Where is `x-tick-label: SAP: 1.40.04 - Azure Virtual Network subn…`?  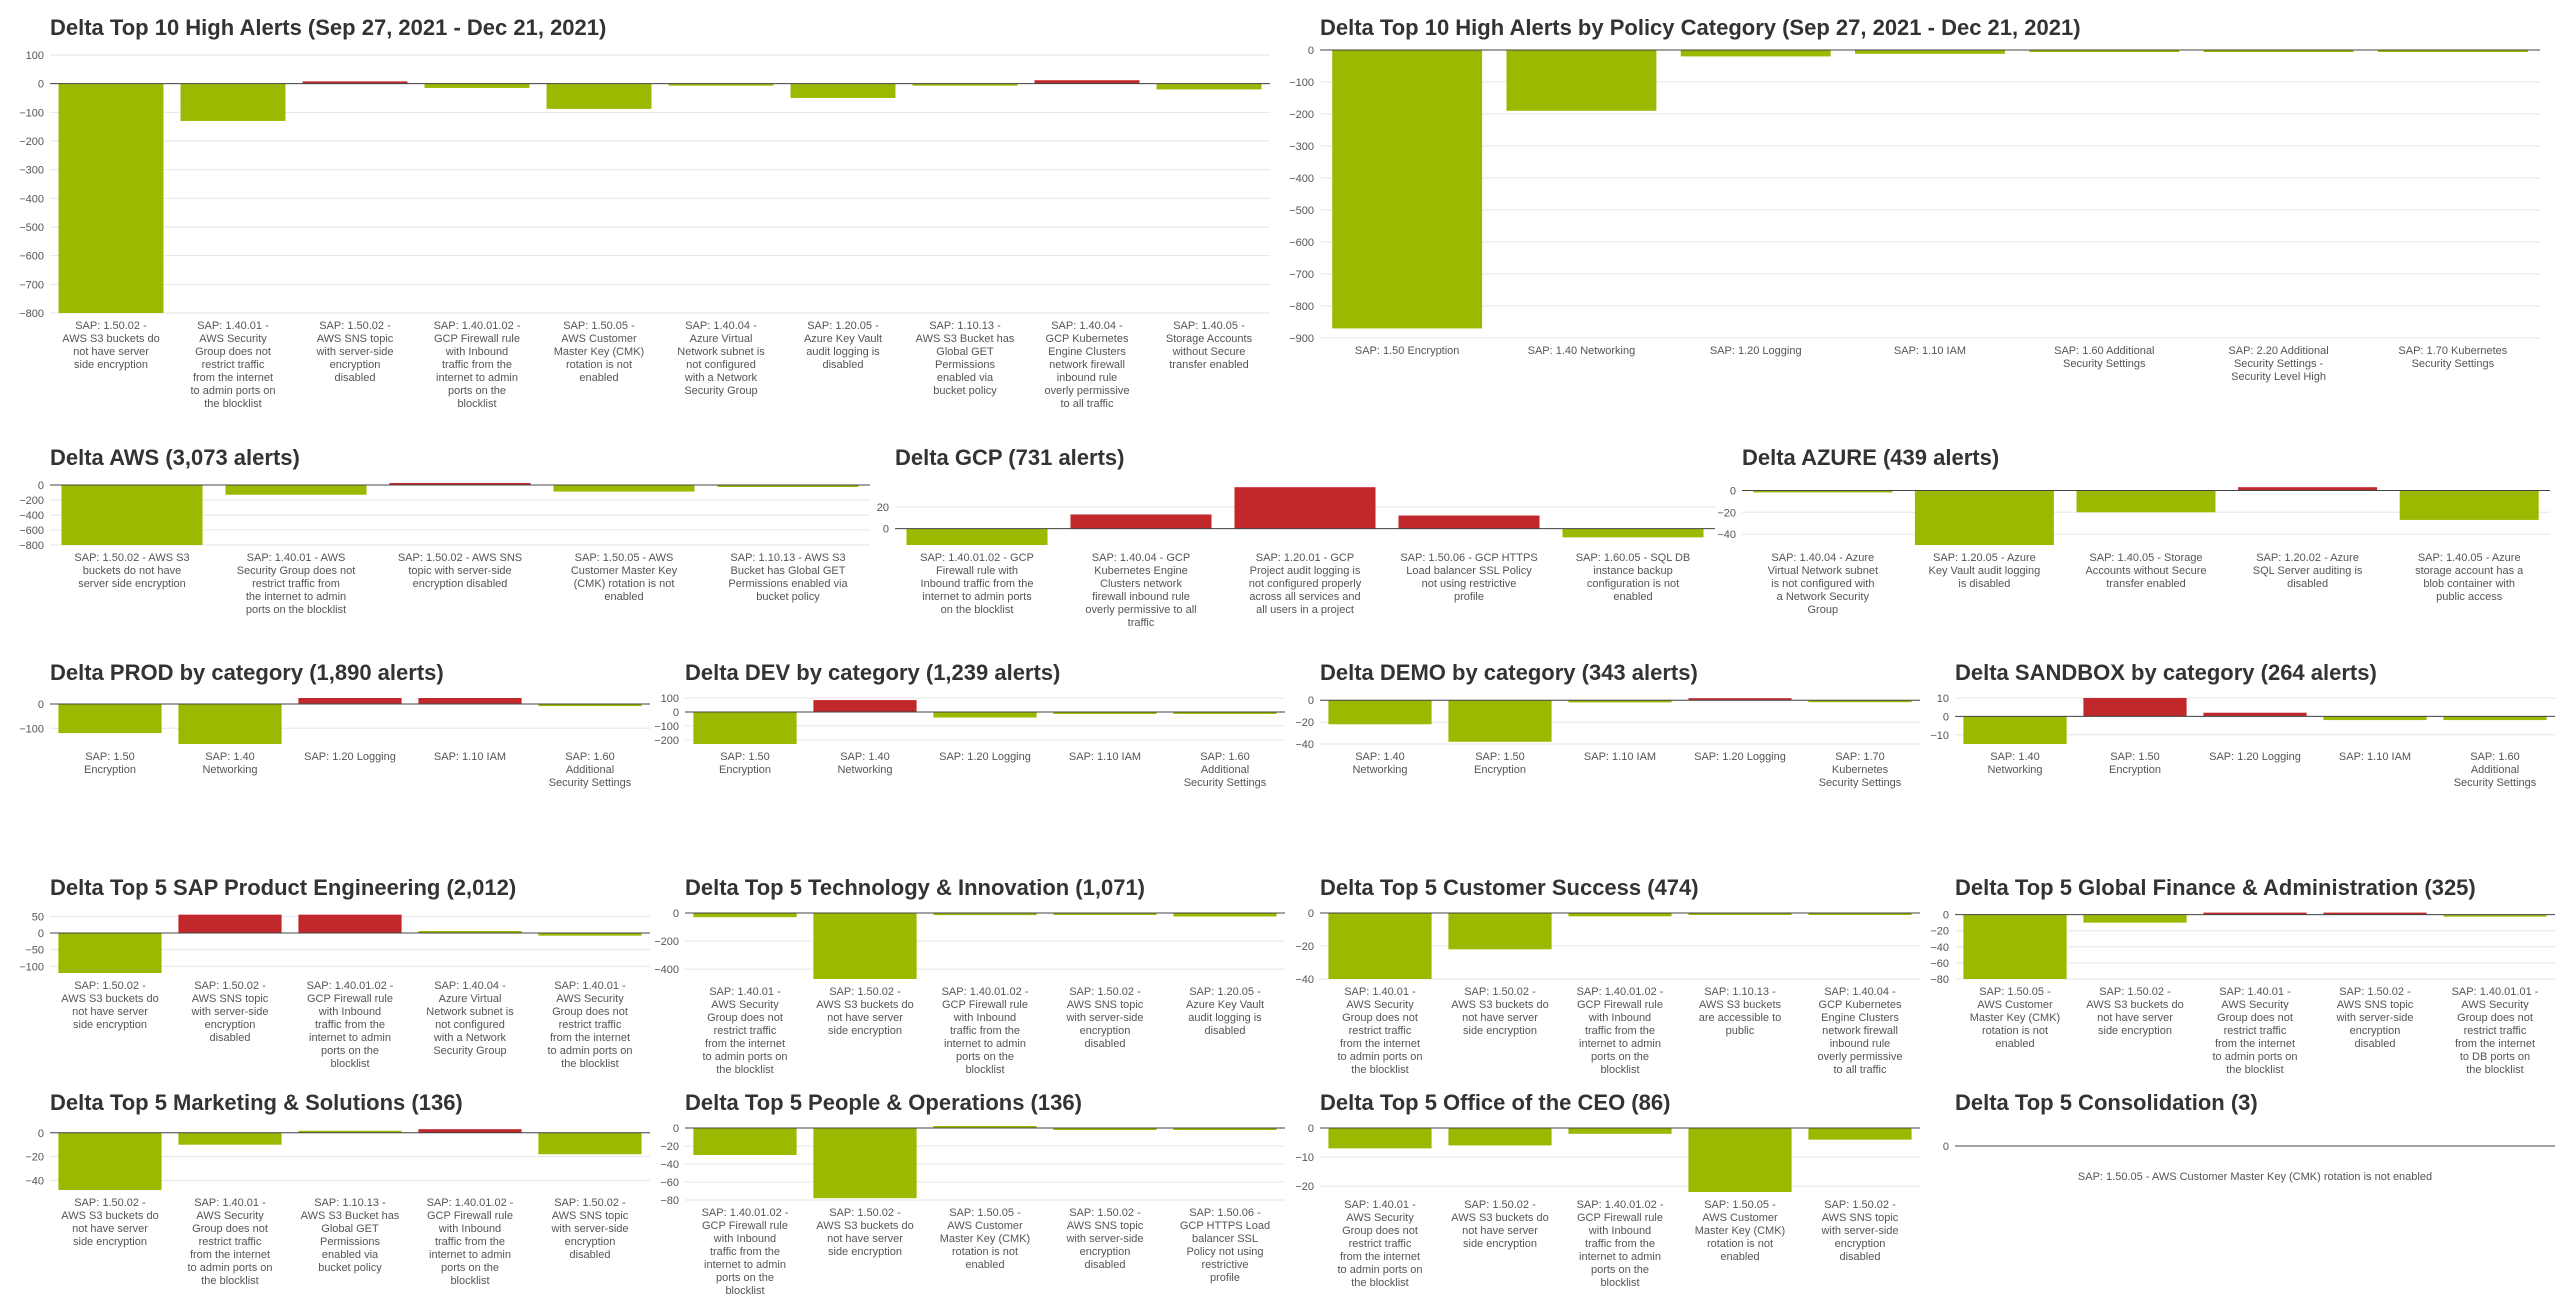 x-tick-label: SAP: 1.40.04 - Azure Virtual Network subn… is located at coordinates (1823, 584).